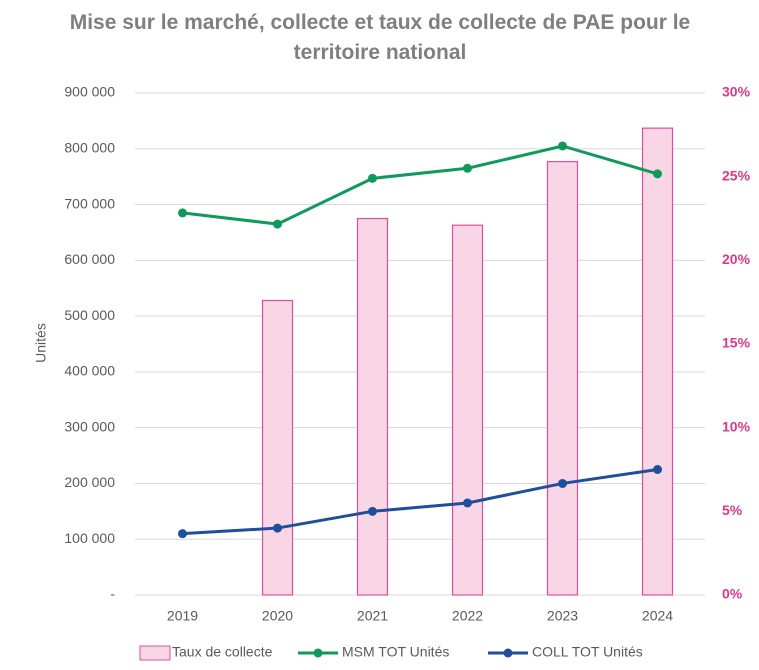 Image resolution: width=759 pixels, height=670 pixels. Describe the element at coordinates (89, 92) in the screenshot. I see `y-tick-label: 900 000` at that location.